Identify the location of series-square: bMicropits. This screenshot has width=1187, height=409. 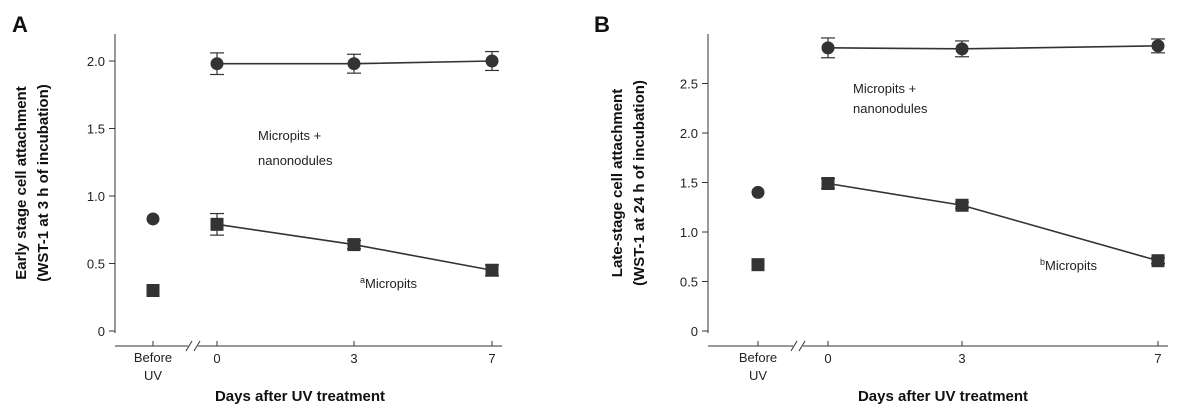
(958, 224).